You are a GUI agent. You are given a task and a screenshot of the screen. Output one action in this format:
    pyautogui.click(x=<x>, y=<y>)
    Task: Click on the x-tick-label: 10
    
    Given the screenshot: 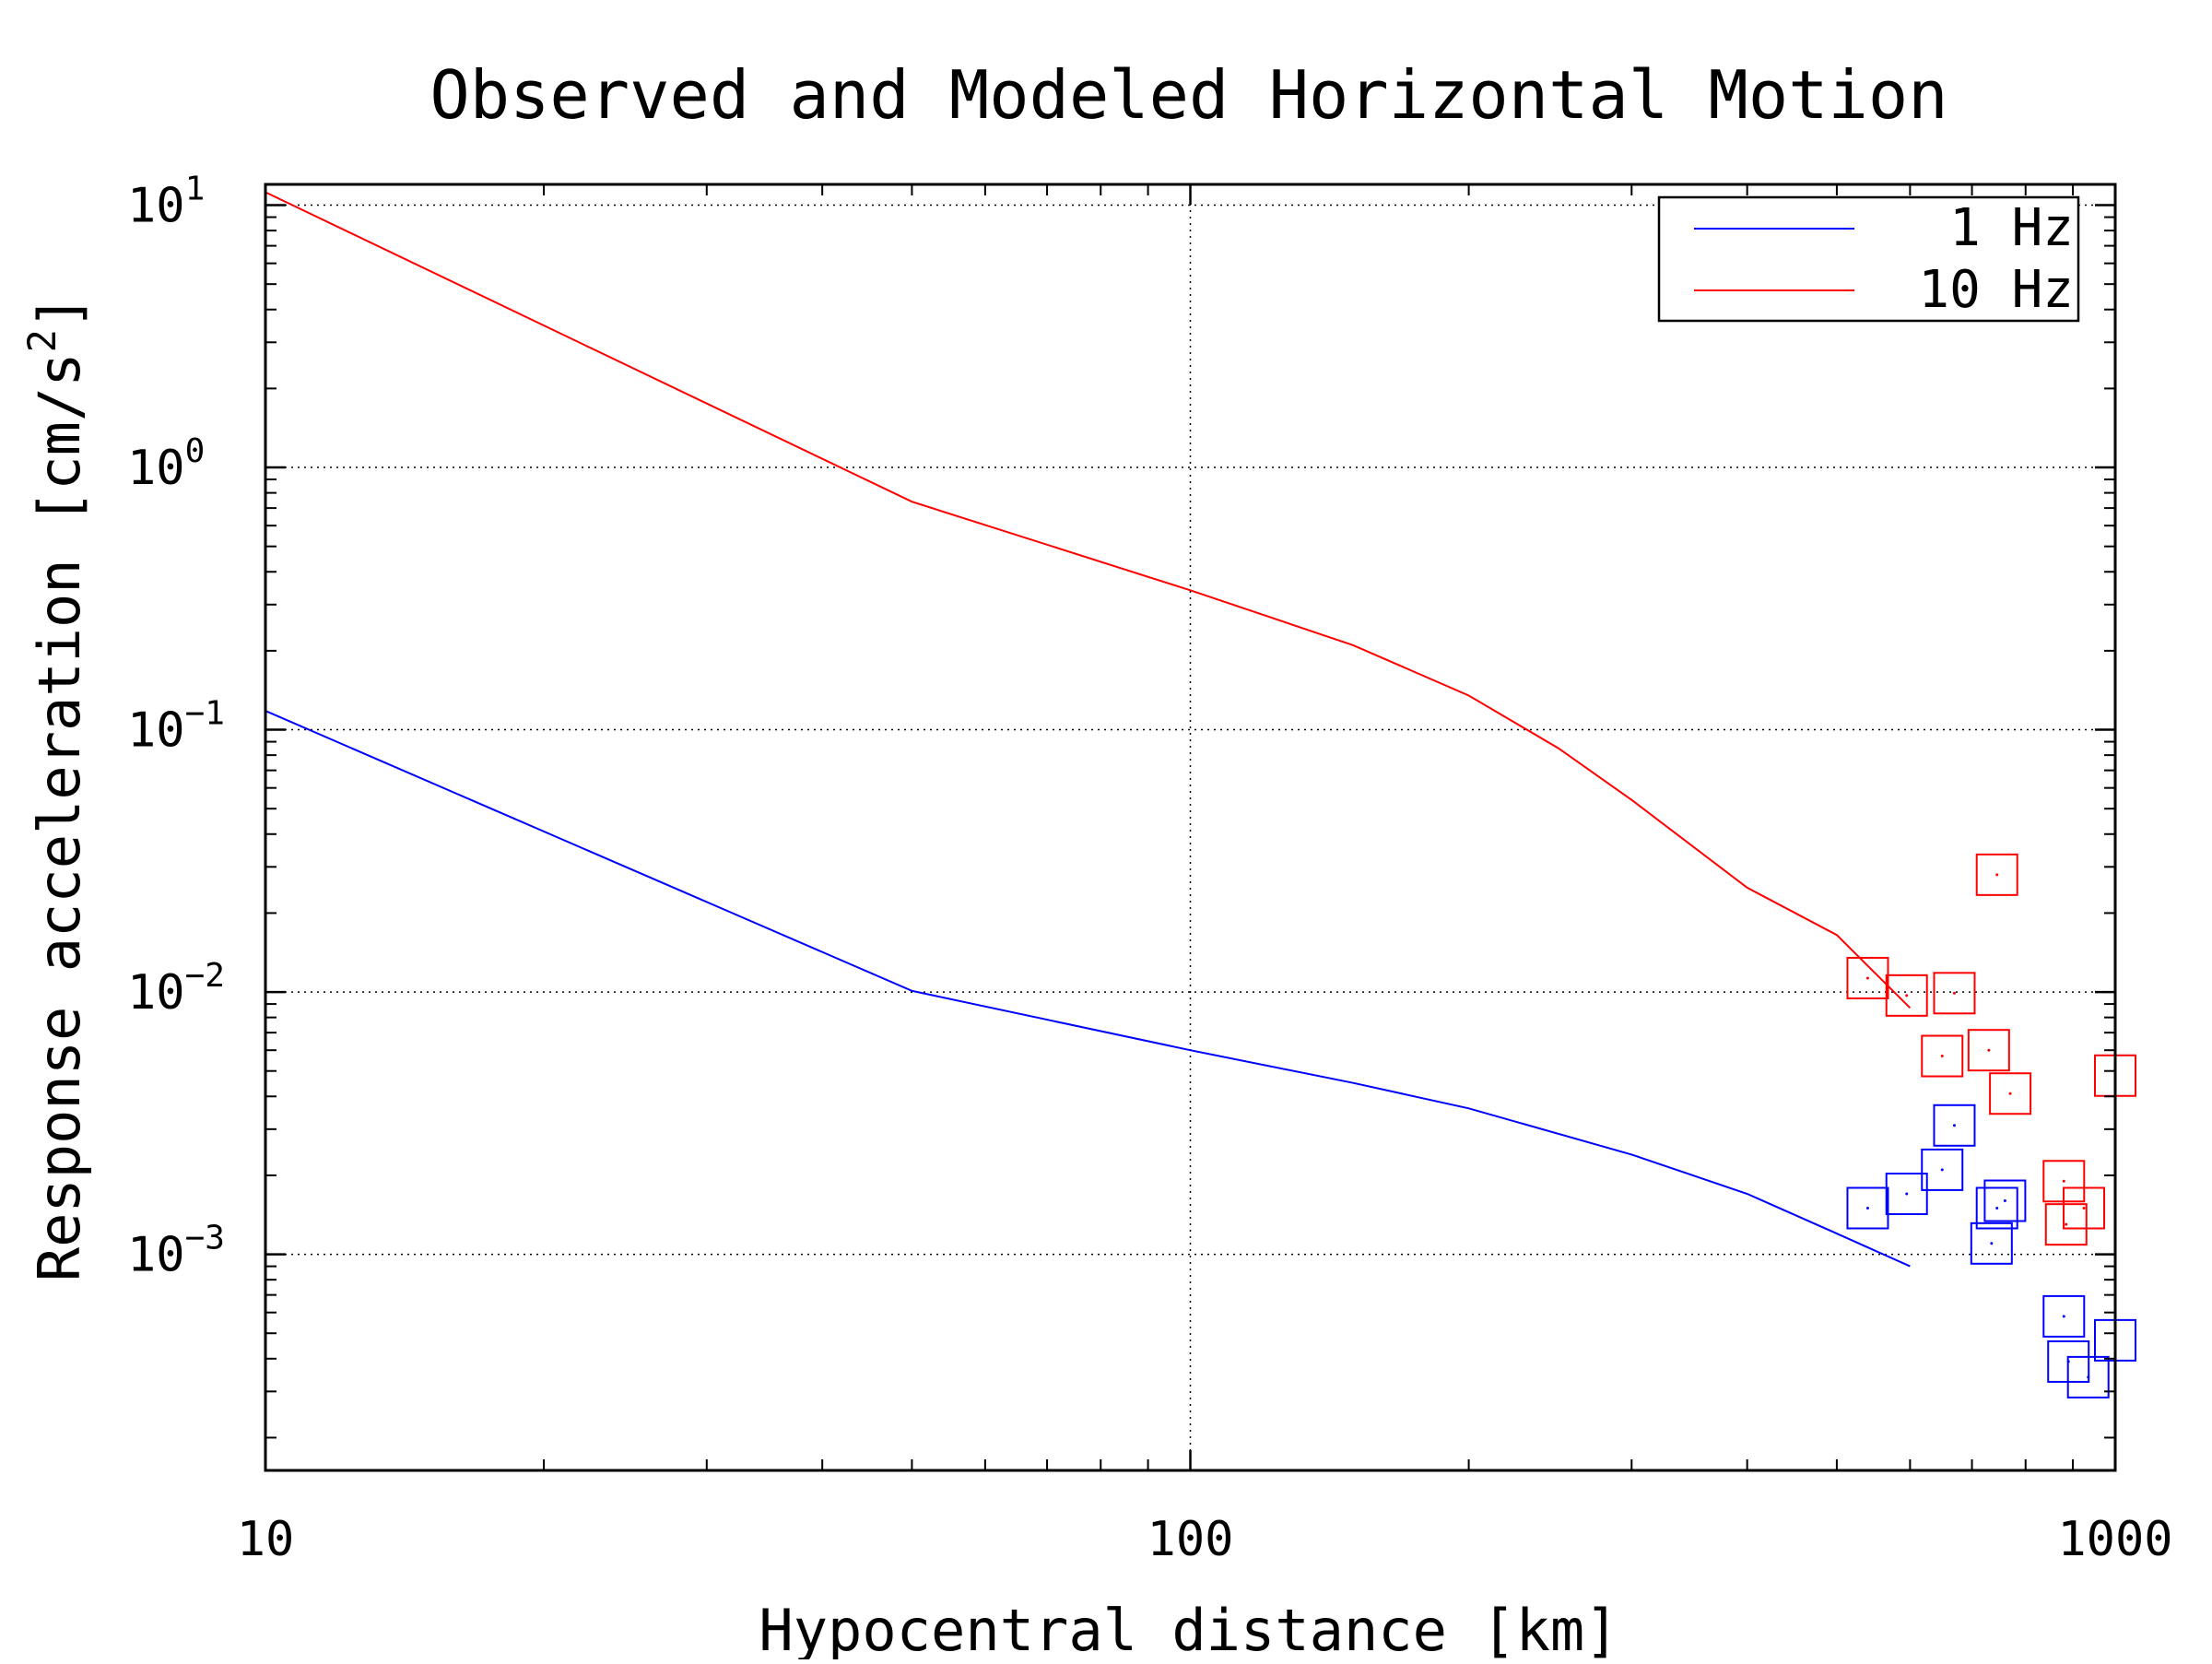 What is the action you would take?
    pyautogui.click(x=266, y=1539)
    